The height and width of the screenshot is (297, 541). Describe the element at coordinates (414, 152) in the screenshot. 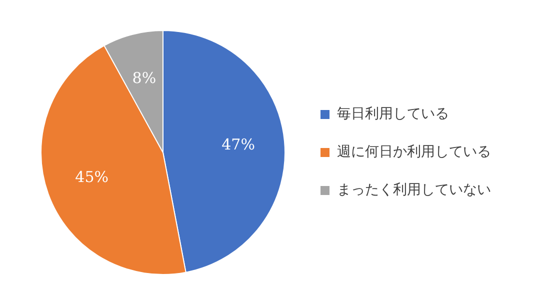

I see `legend-label: 週に何日か利用している` at that location.